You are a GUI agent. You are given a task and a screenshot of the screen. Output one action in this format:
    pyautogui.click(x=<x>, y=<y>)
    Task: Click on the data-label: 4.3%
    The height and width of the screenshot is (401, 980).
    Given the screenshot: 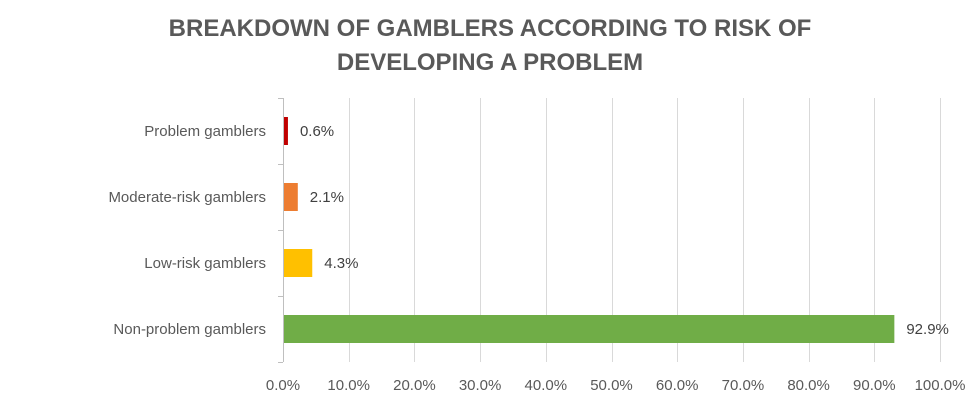 What is the action you would take?
    pyautogui.click(x=341, y=263)
    